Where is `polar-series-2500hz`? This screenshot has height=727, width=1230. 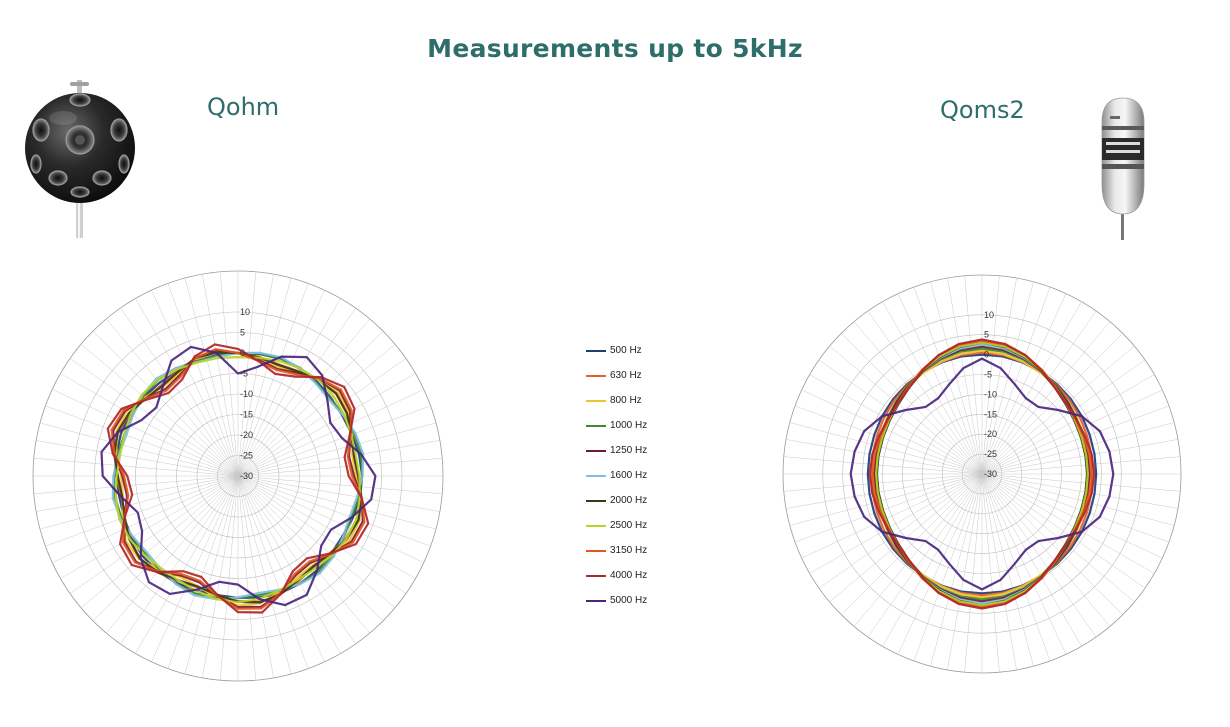 polar-series-2500hz is located at coordinates (237, 479).